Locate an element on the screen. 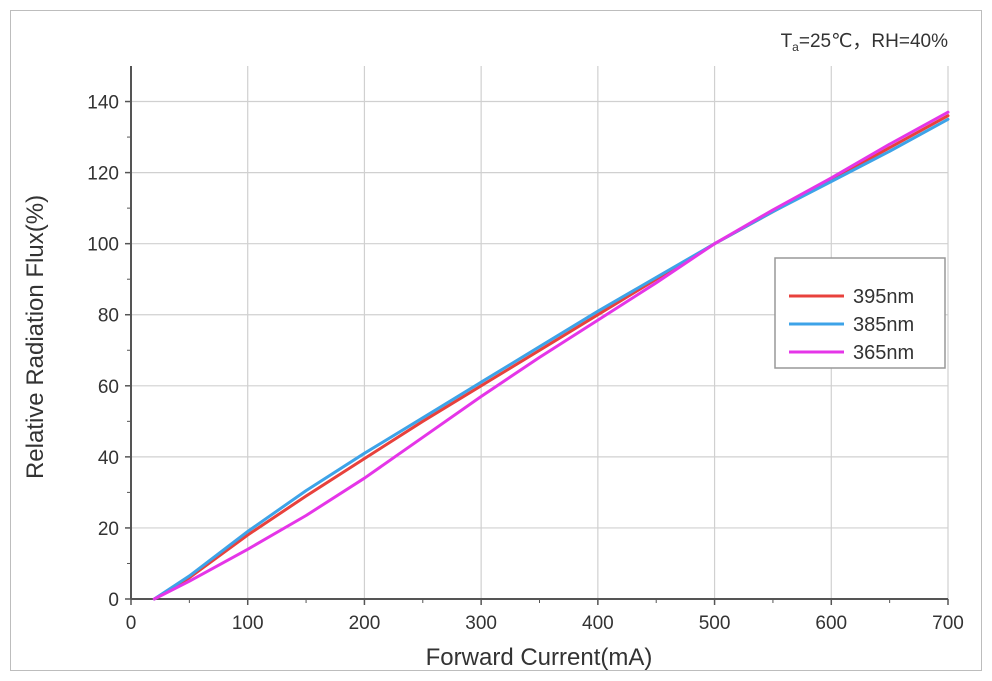 The image size is (992, 681). legend: 395nm 385nm 365nm is located at coordinates (860, 313).